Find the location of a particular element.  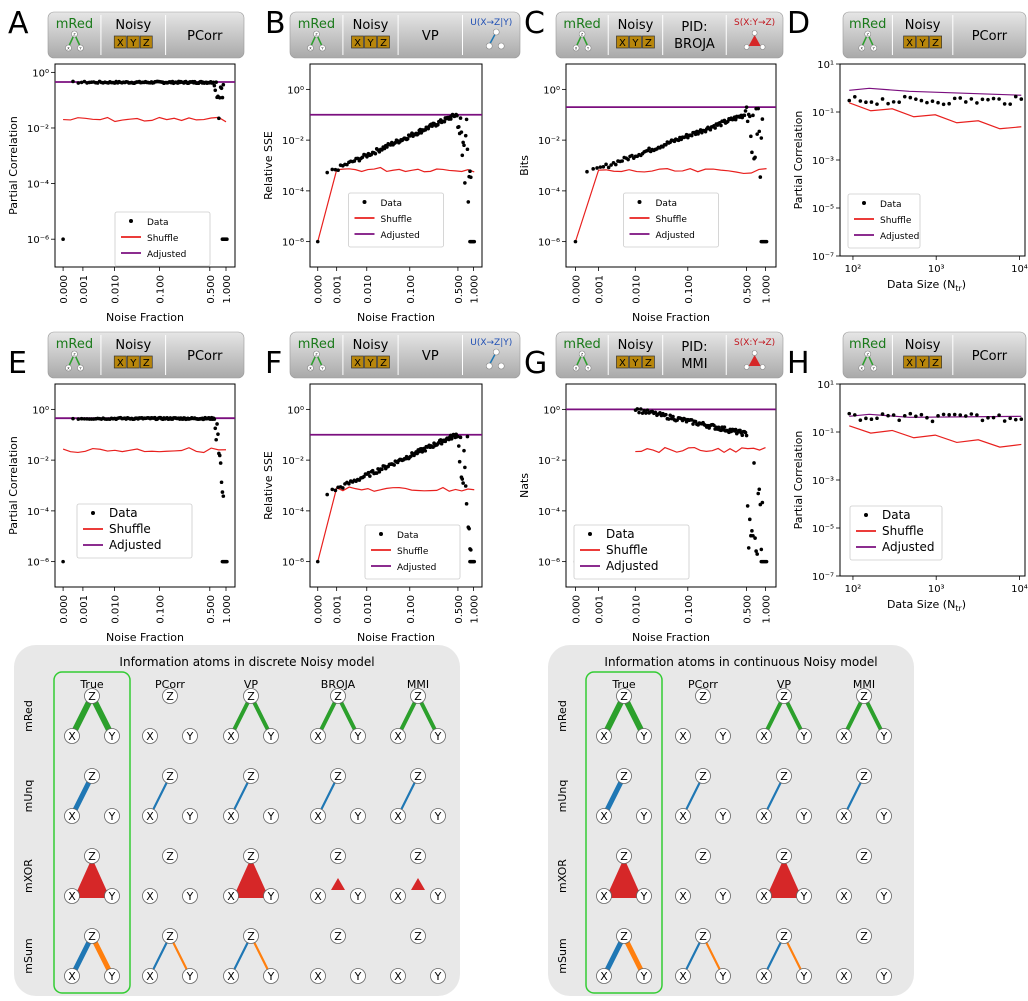

legend-label-shuffle: Shuffle is located at coordinates (397, 220).